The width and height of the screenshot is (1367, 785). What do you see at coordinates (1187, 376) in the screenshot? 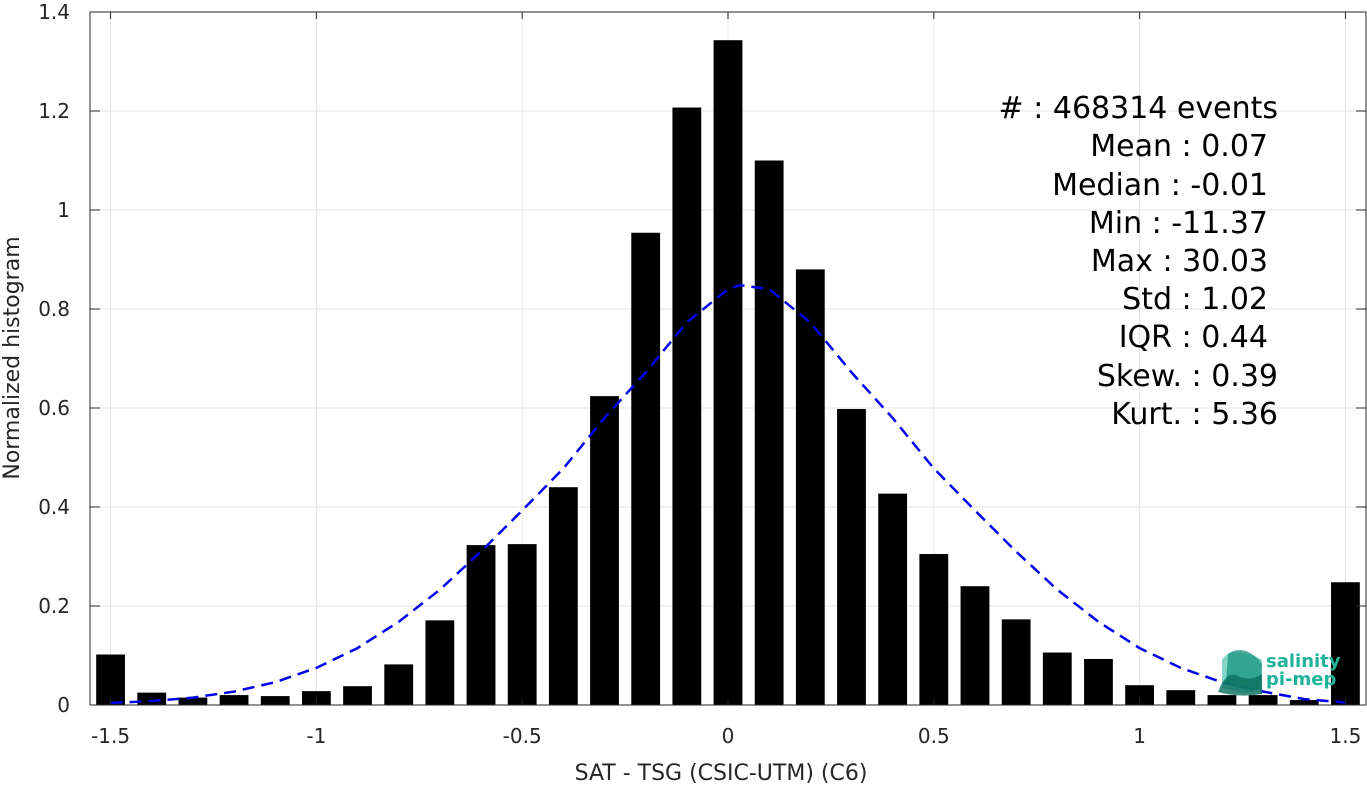
I see `stat-skew: Skew. : 0.39` at bounding box center [1187, 376].